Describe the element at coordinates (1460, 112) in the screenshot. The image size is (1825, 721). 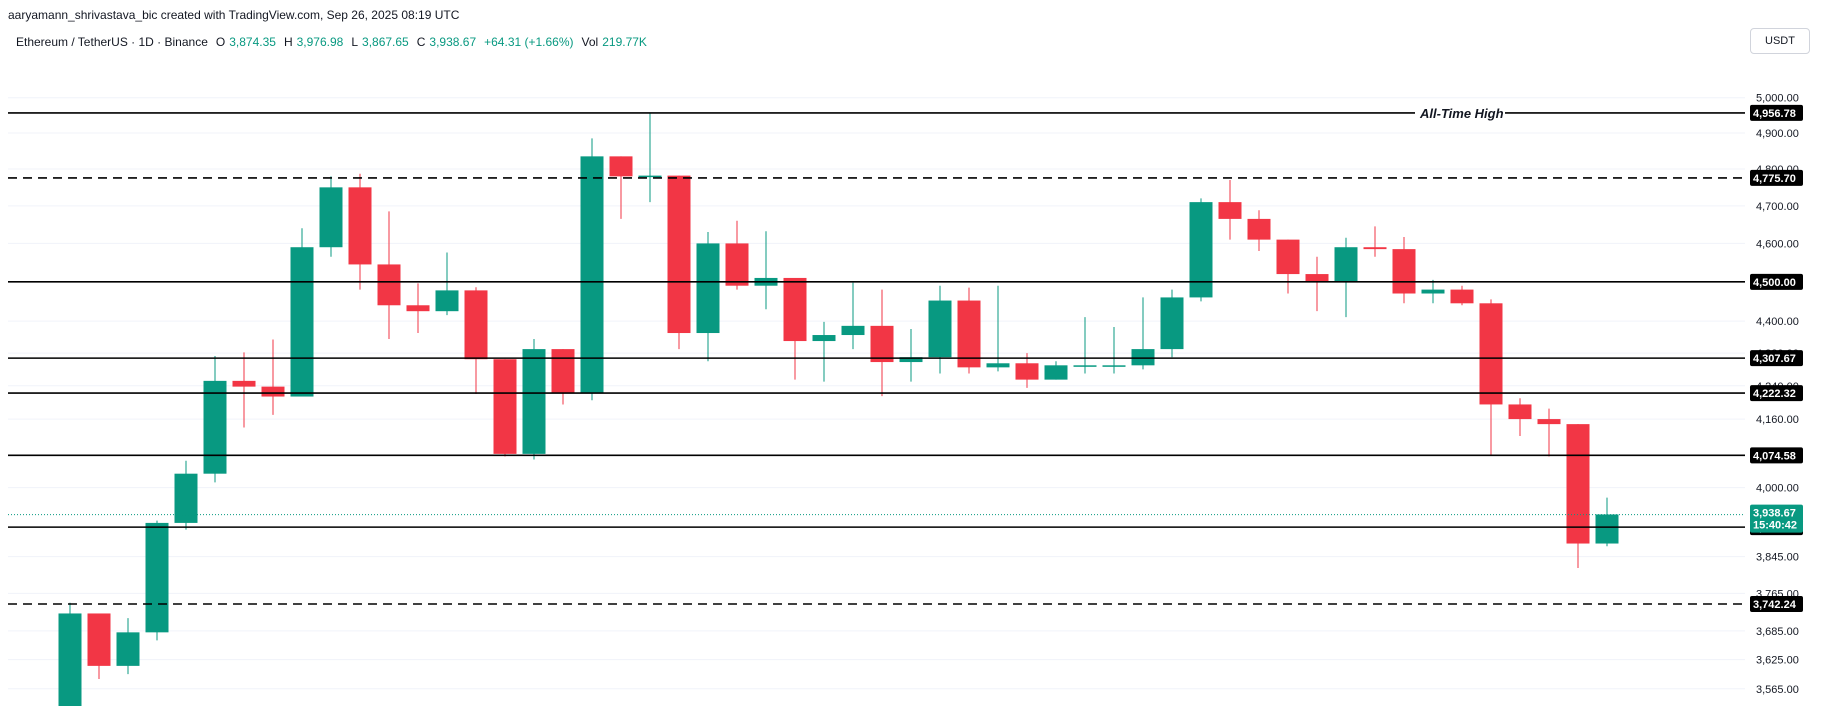
I see `annotation-bg` at that location.